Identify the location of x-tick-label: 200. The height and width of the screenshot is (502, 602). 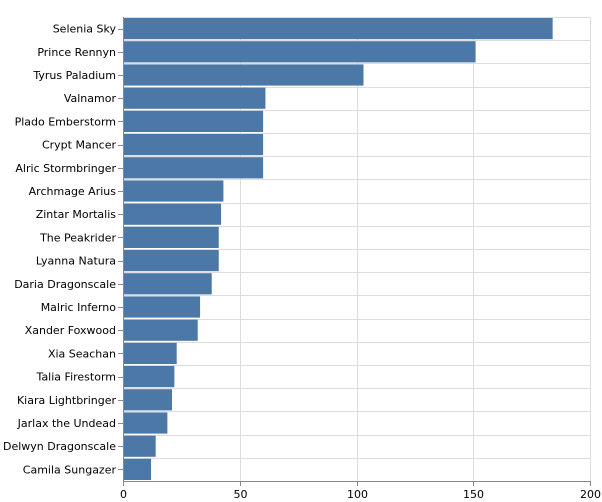
(590, 494).